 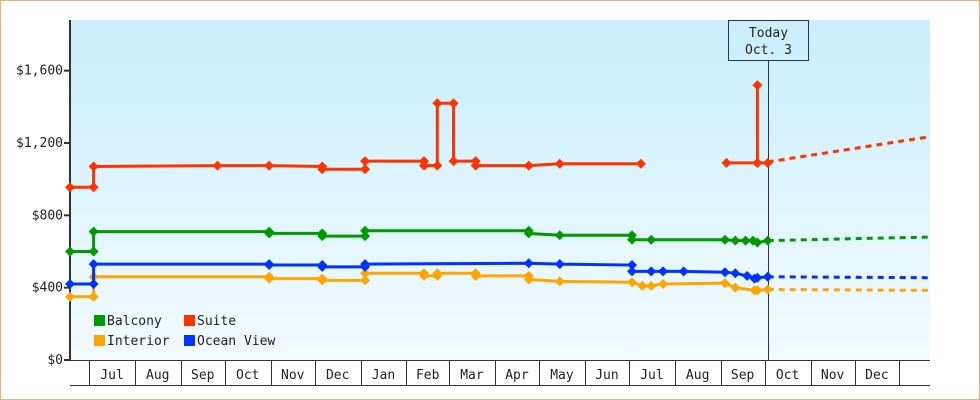 What do you see at coordinates (498, 285) in the screenshot?
I see `series-interior` at bounding box center [498, 285].